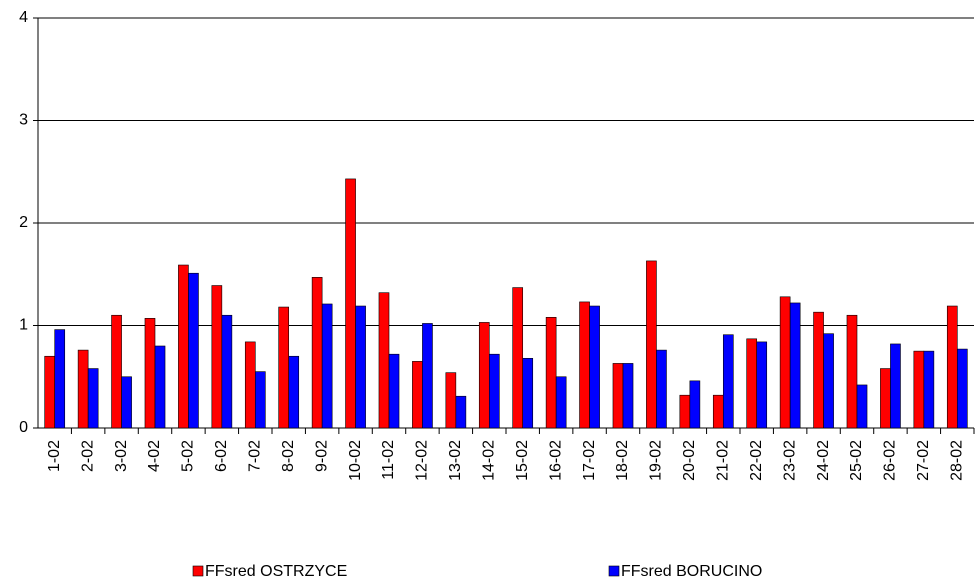  What do you see at coordinates (522, 460) in the screenshot?
I see `x-tick-label: 15-02` at bounding box center [522, 460].